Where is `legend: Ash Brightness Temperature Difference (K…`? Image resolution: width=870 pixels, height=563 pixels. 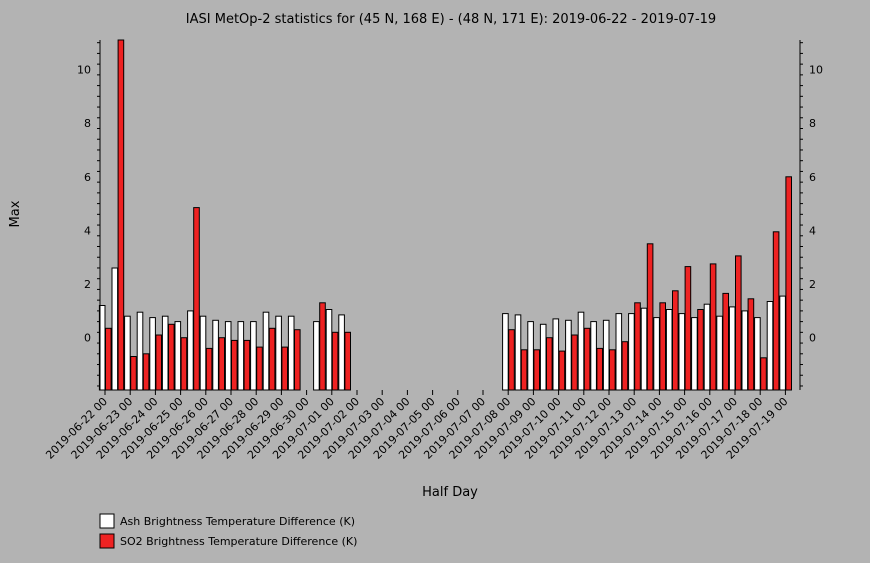
legend: Ash Brightness Temperature Difference (K… is located at coordinates (228, 531).